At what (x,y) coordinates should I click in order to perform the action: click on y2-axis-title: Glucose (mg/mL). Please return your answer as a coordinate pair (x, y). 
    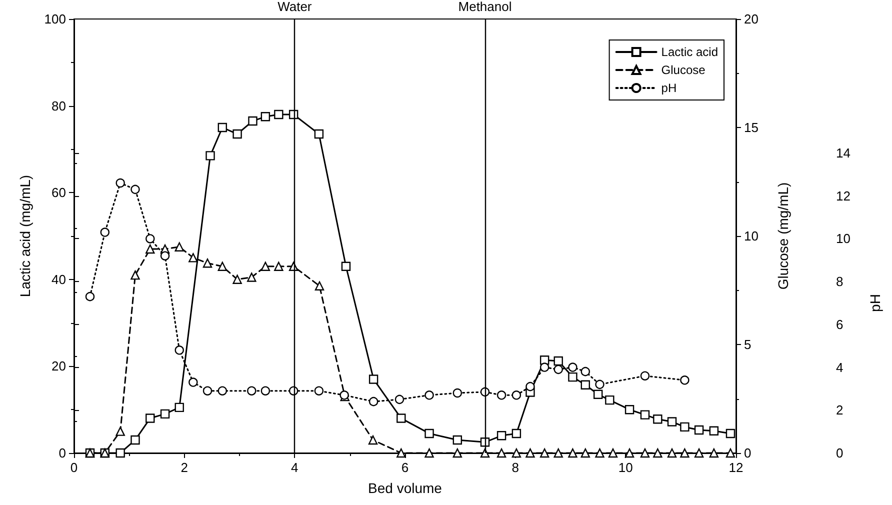
    Looking at the image, I should click on (783, 236).